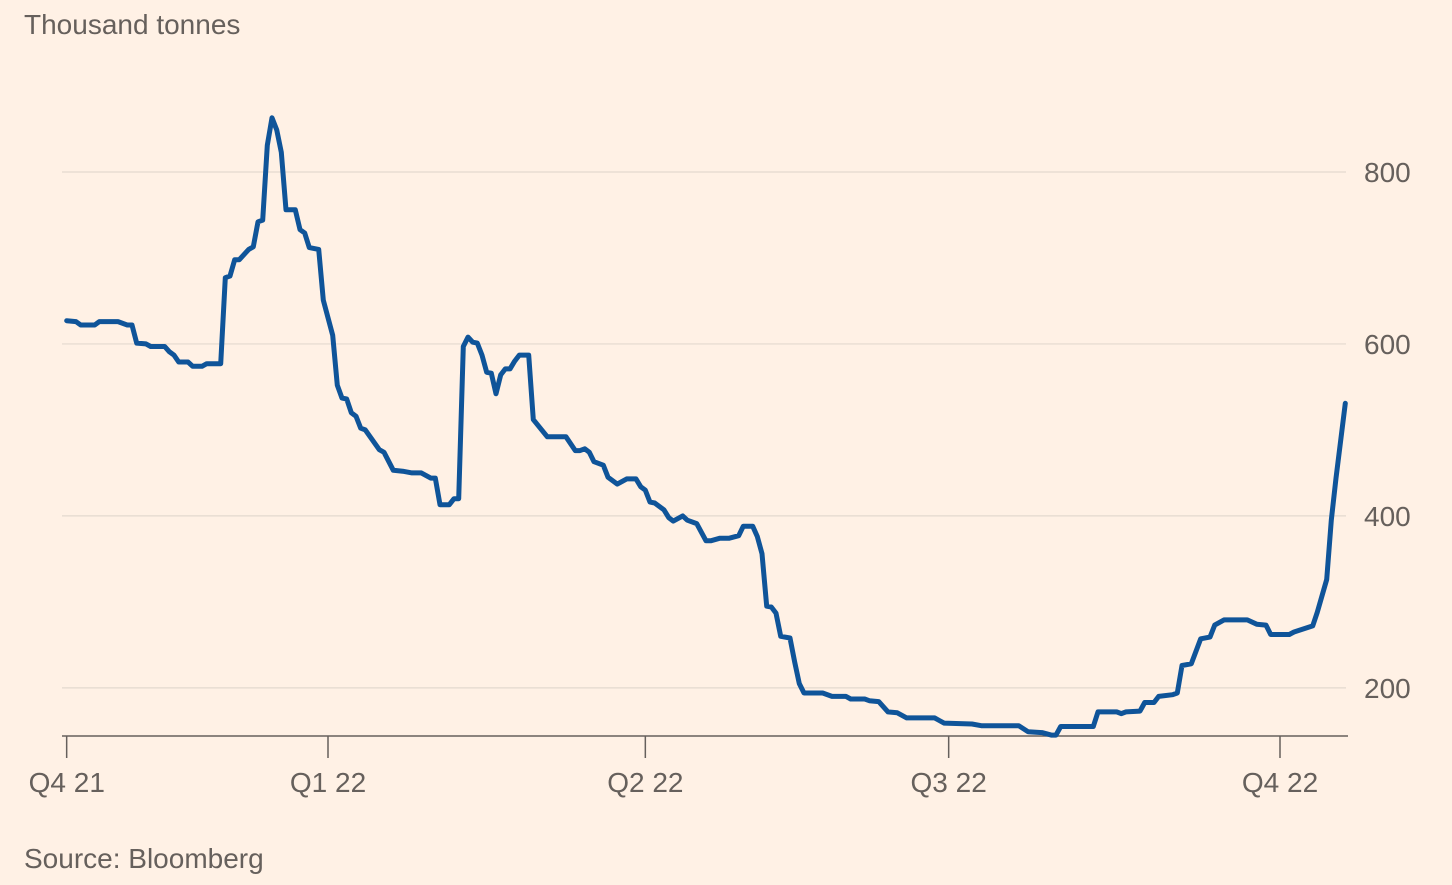 The image size is (1452, 885). Describe the element at coordinates (67, 782) in the screenshot. I see `x-tick-label: Q4 21` at that location.